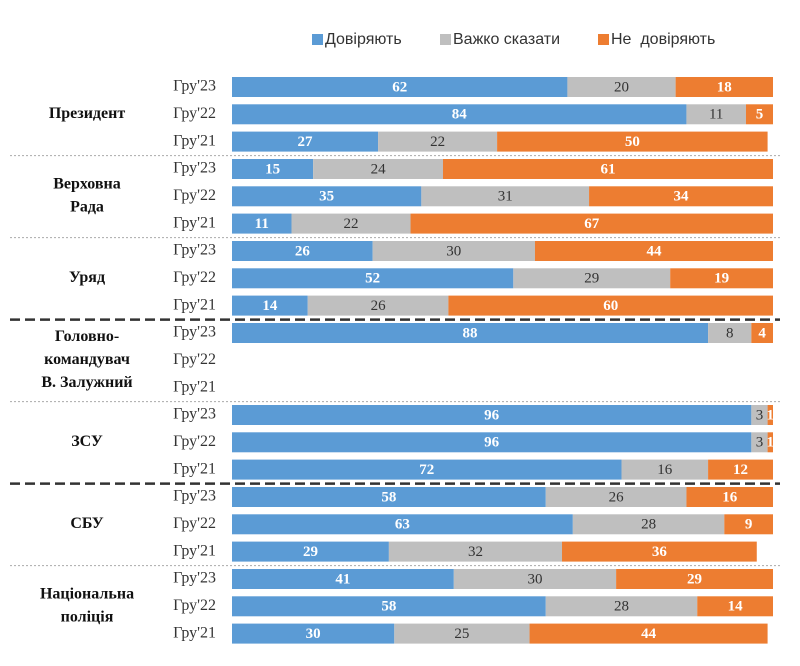 This screenshot has height=666, width=800. What do you see at coordinates (87, 523) in the screenshot?
I see `group-label: СБУ` at bounding box center [87, 523].